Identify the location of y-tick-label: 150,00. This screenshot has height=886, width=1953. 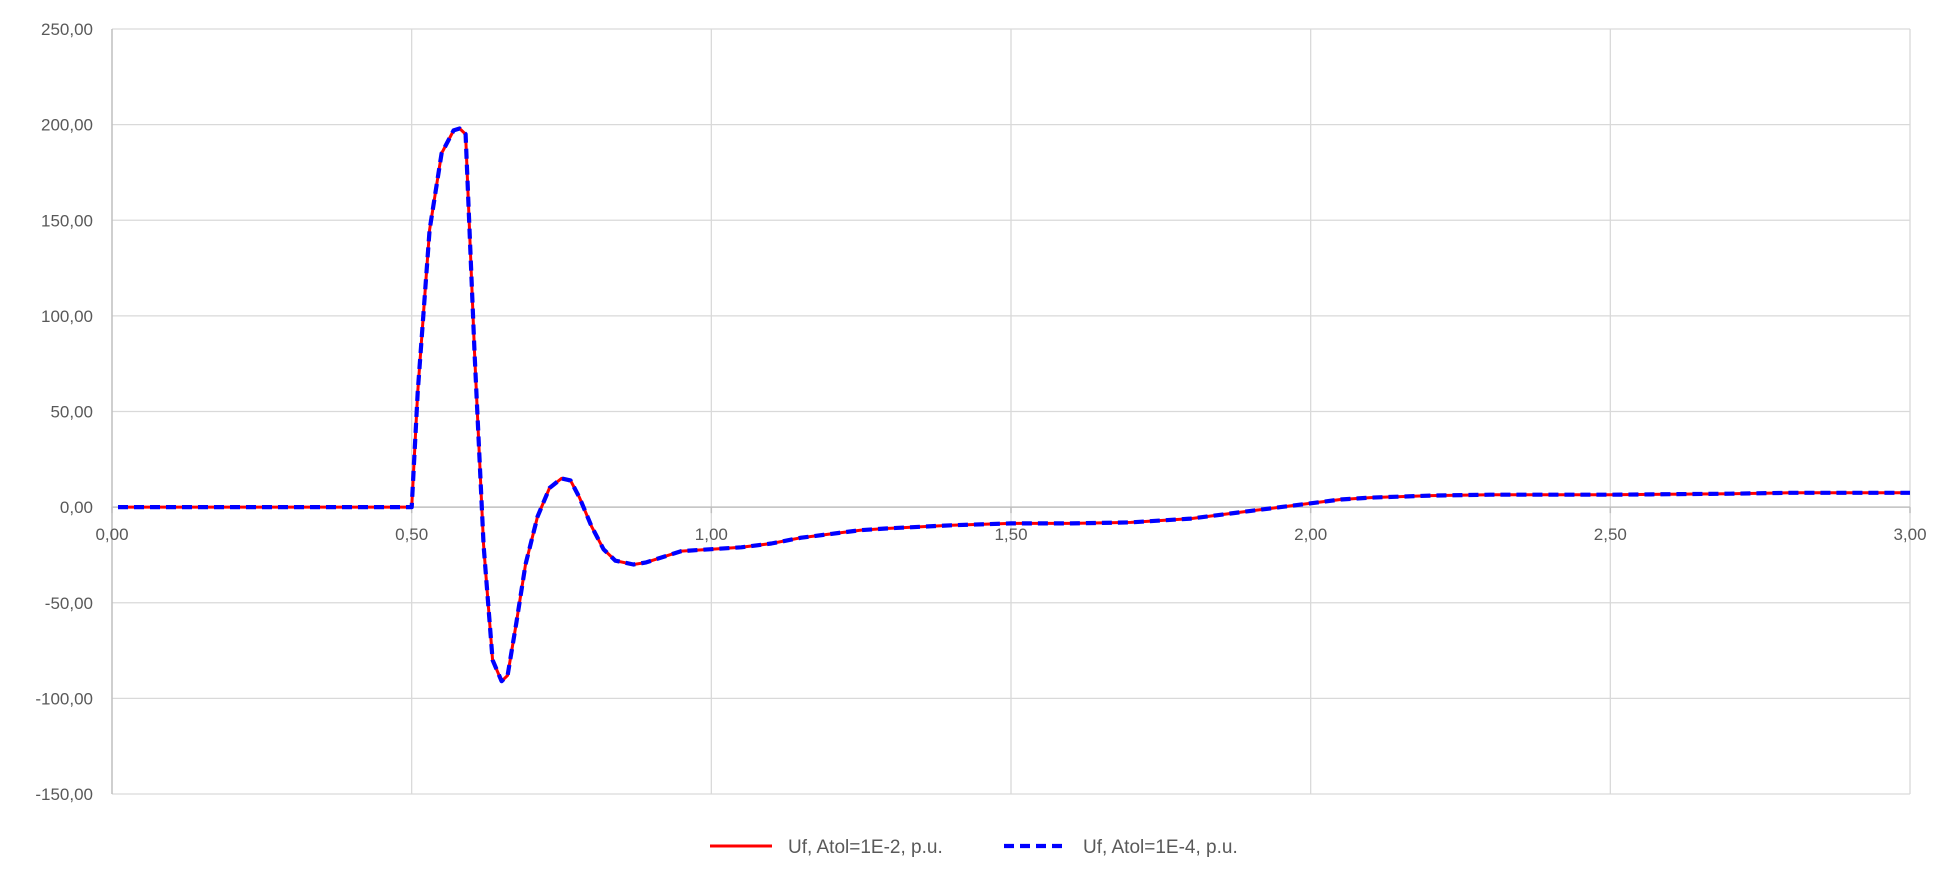
(67, 220).